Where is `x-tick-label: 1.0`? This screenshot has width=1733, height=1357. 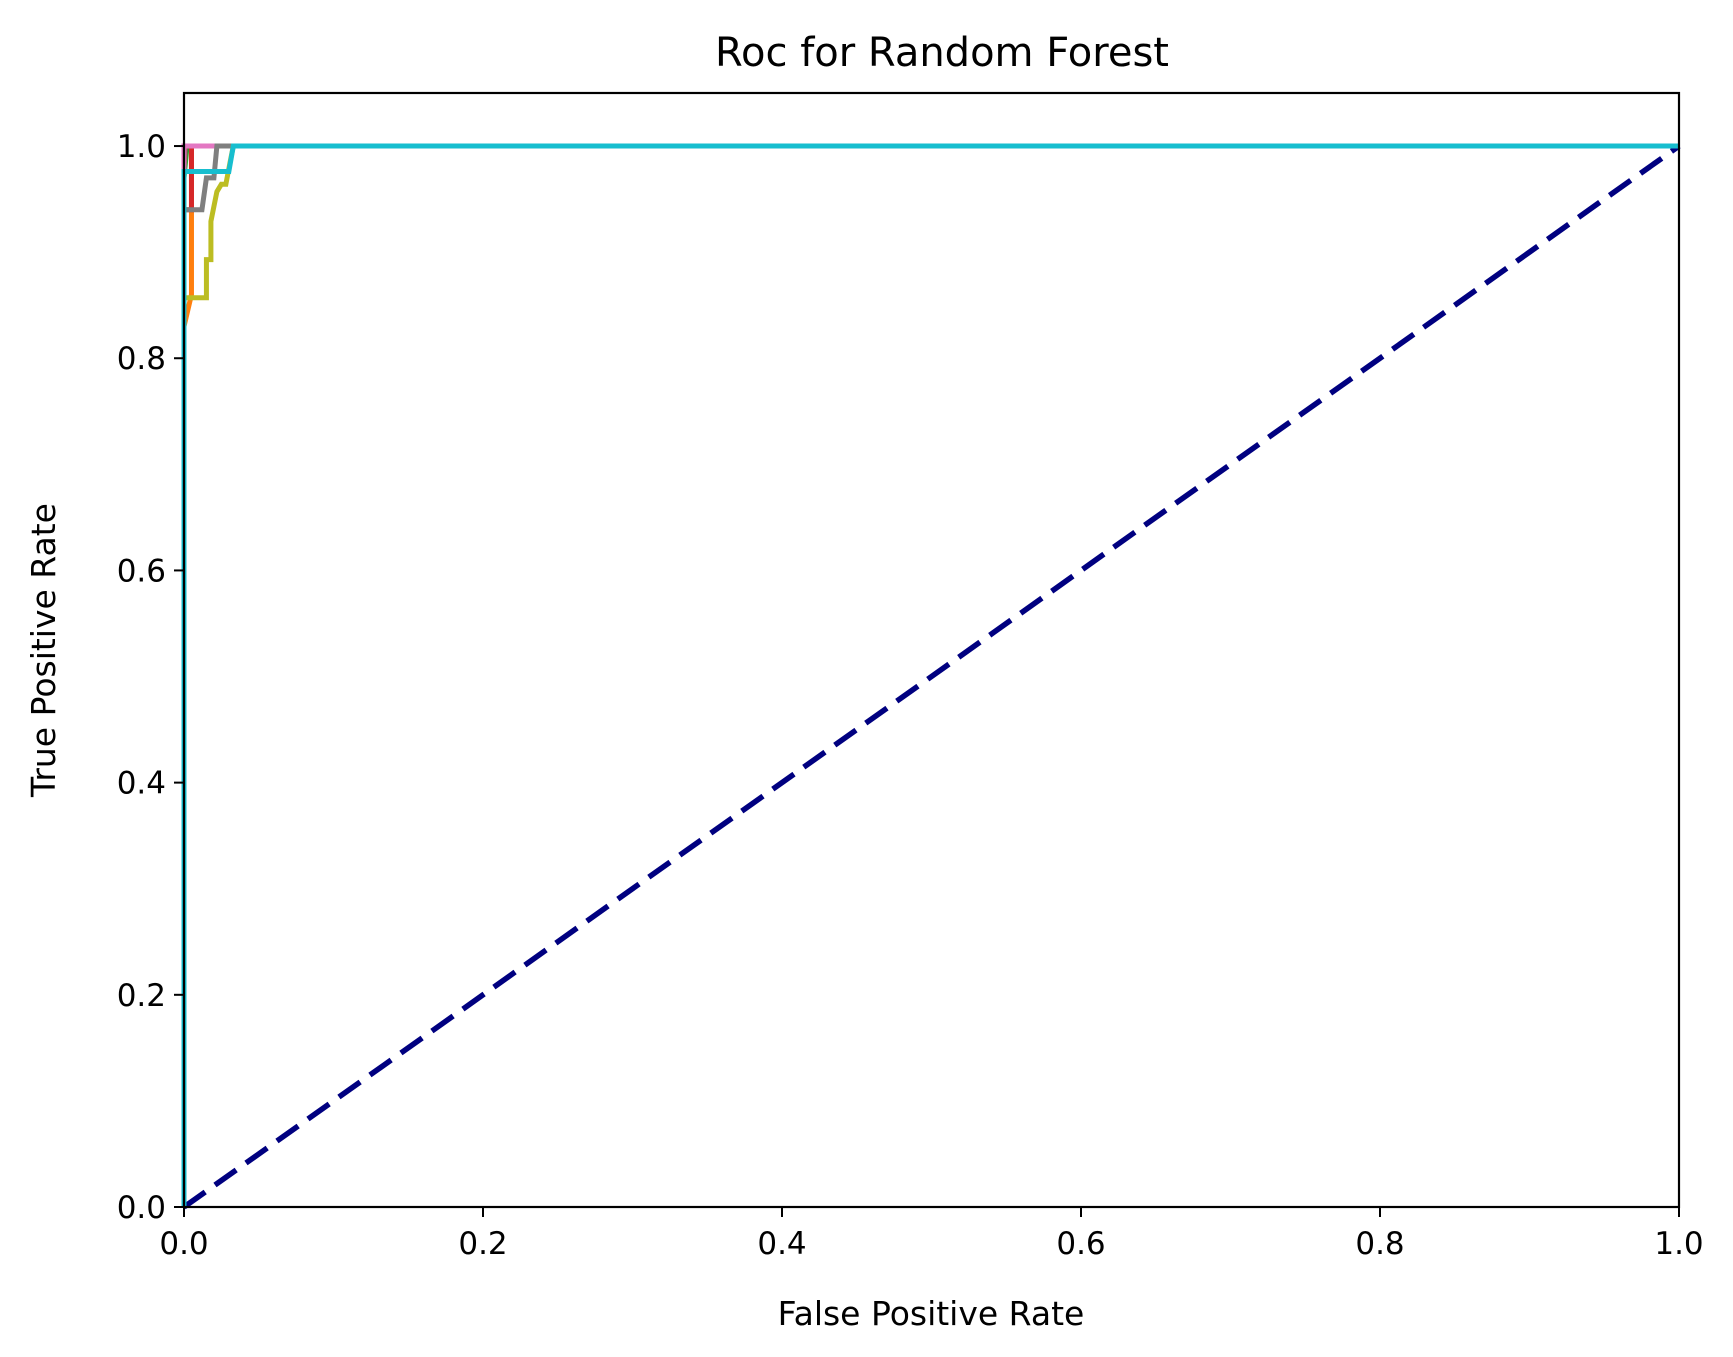 x-tick-label: 1.0 is located at coordinates (1678, 1244).